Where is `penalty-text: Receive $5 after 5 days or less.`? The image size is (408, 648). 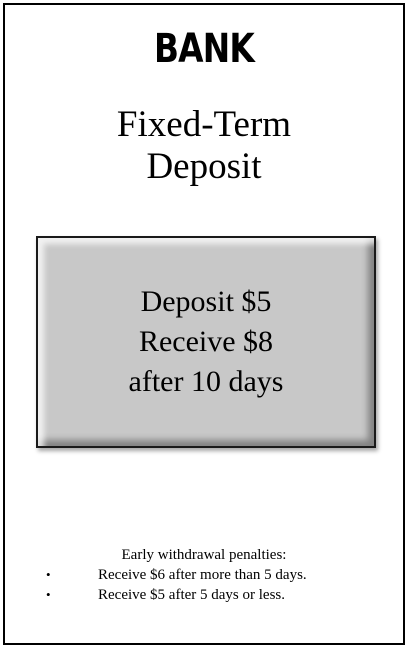
penalty-text: Receive $5 after 5 days or less. is located at coordinates (192, 595).